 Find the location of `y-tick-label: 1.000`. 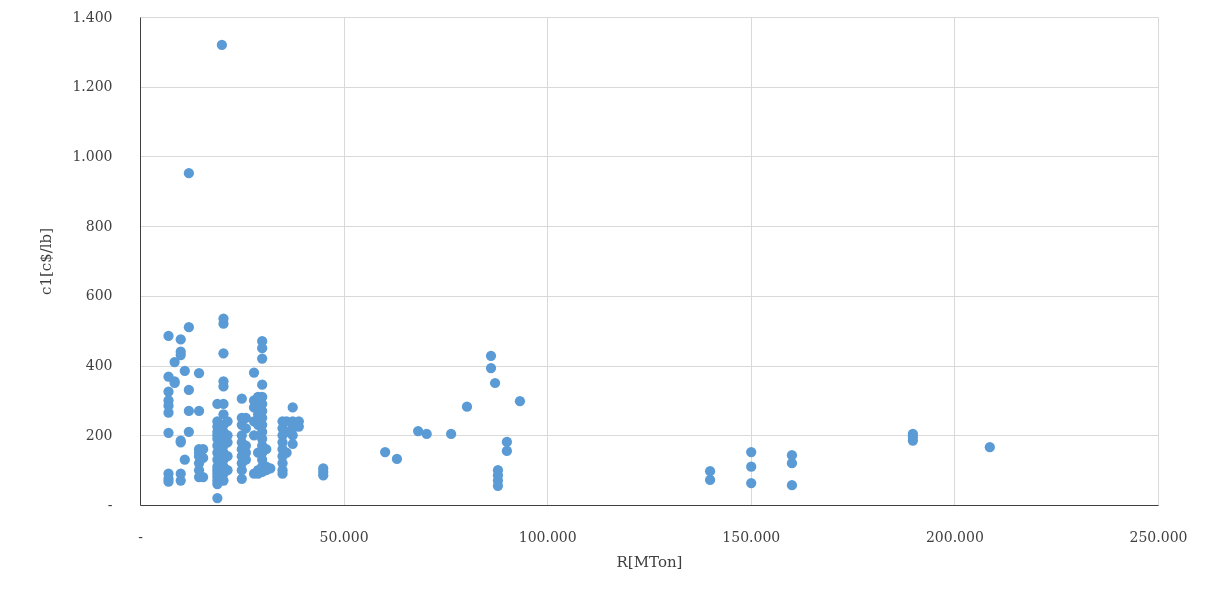

y-tick-label: 1.000 is located at coordinates (92, 155).